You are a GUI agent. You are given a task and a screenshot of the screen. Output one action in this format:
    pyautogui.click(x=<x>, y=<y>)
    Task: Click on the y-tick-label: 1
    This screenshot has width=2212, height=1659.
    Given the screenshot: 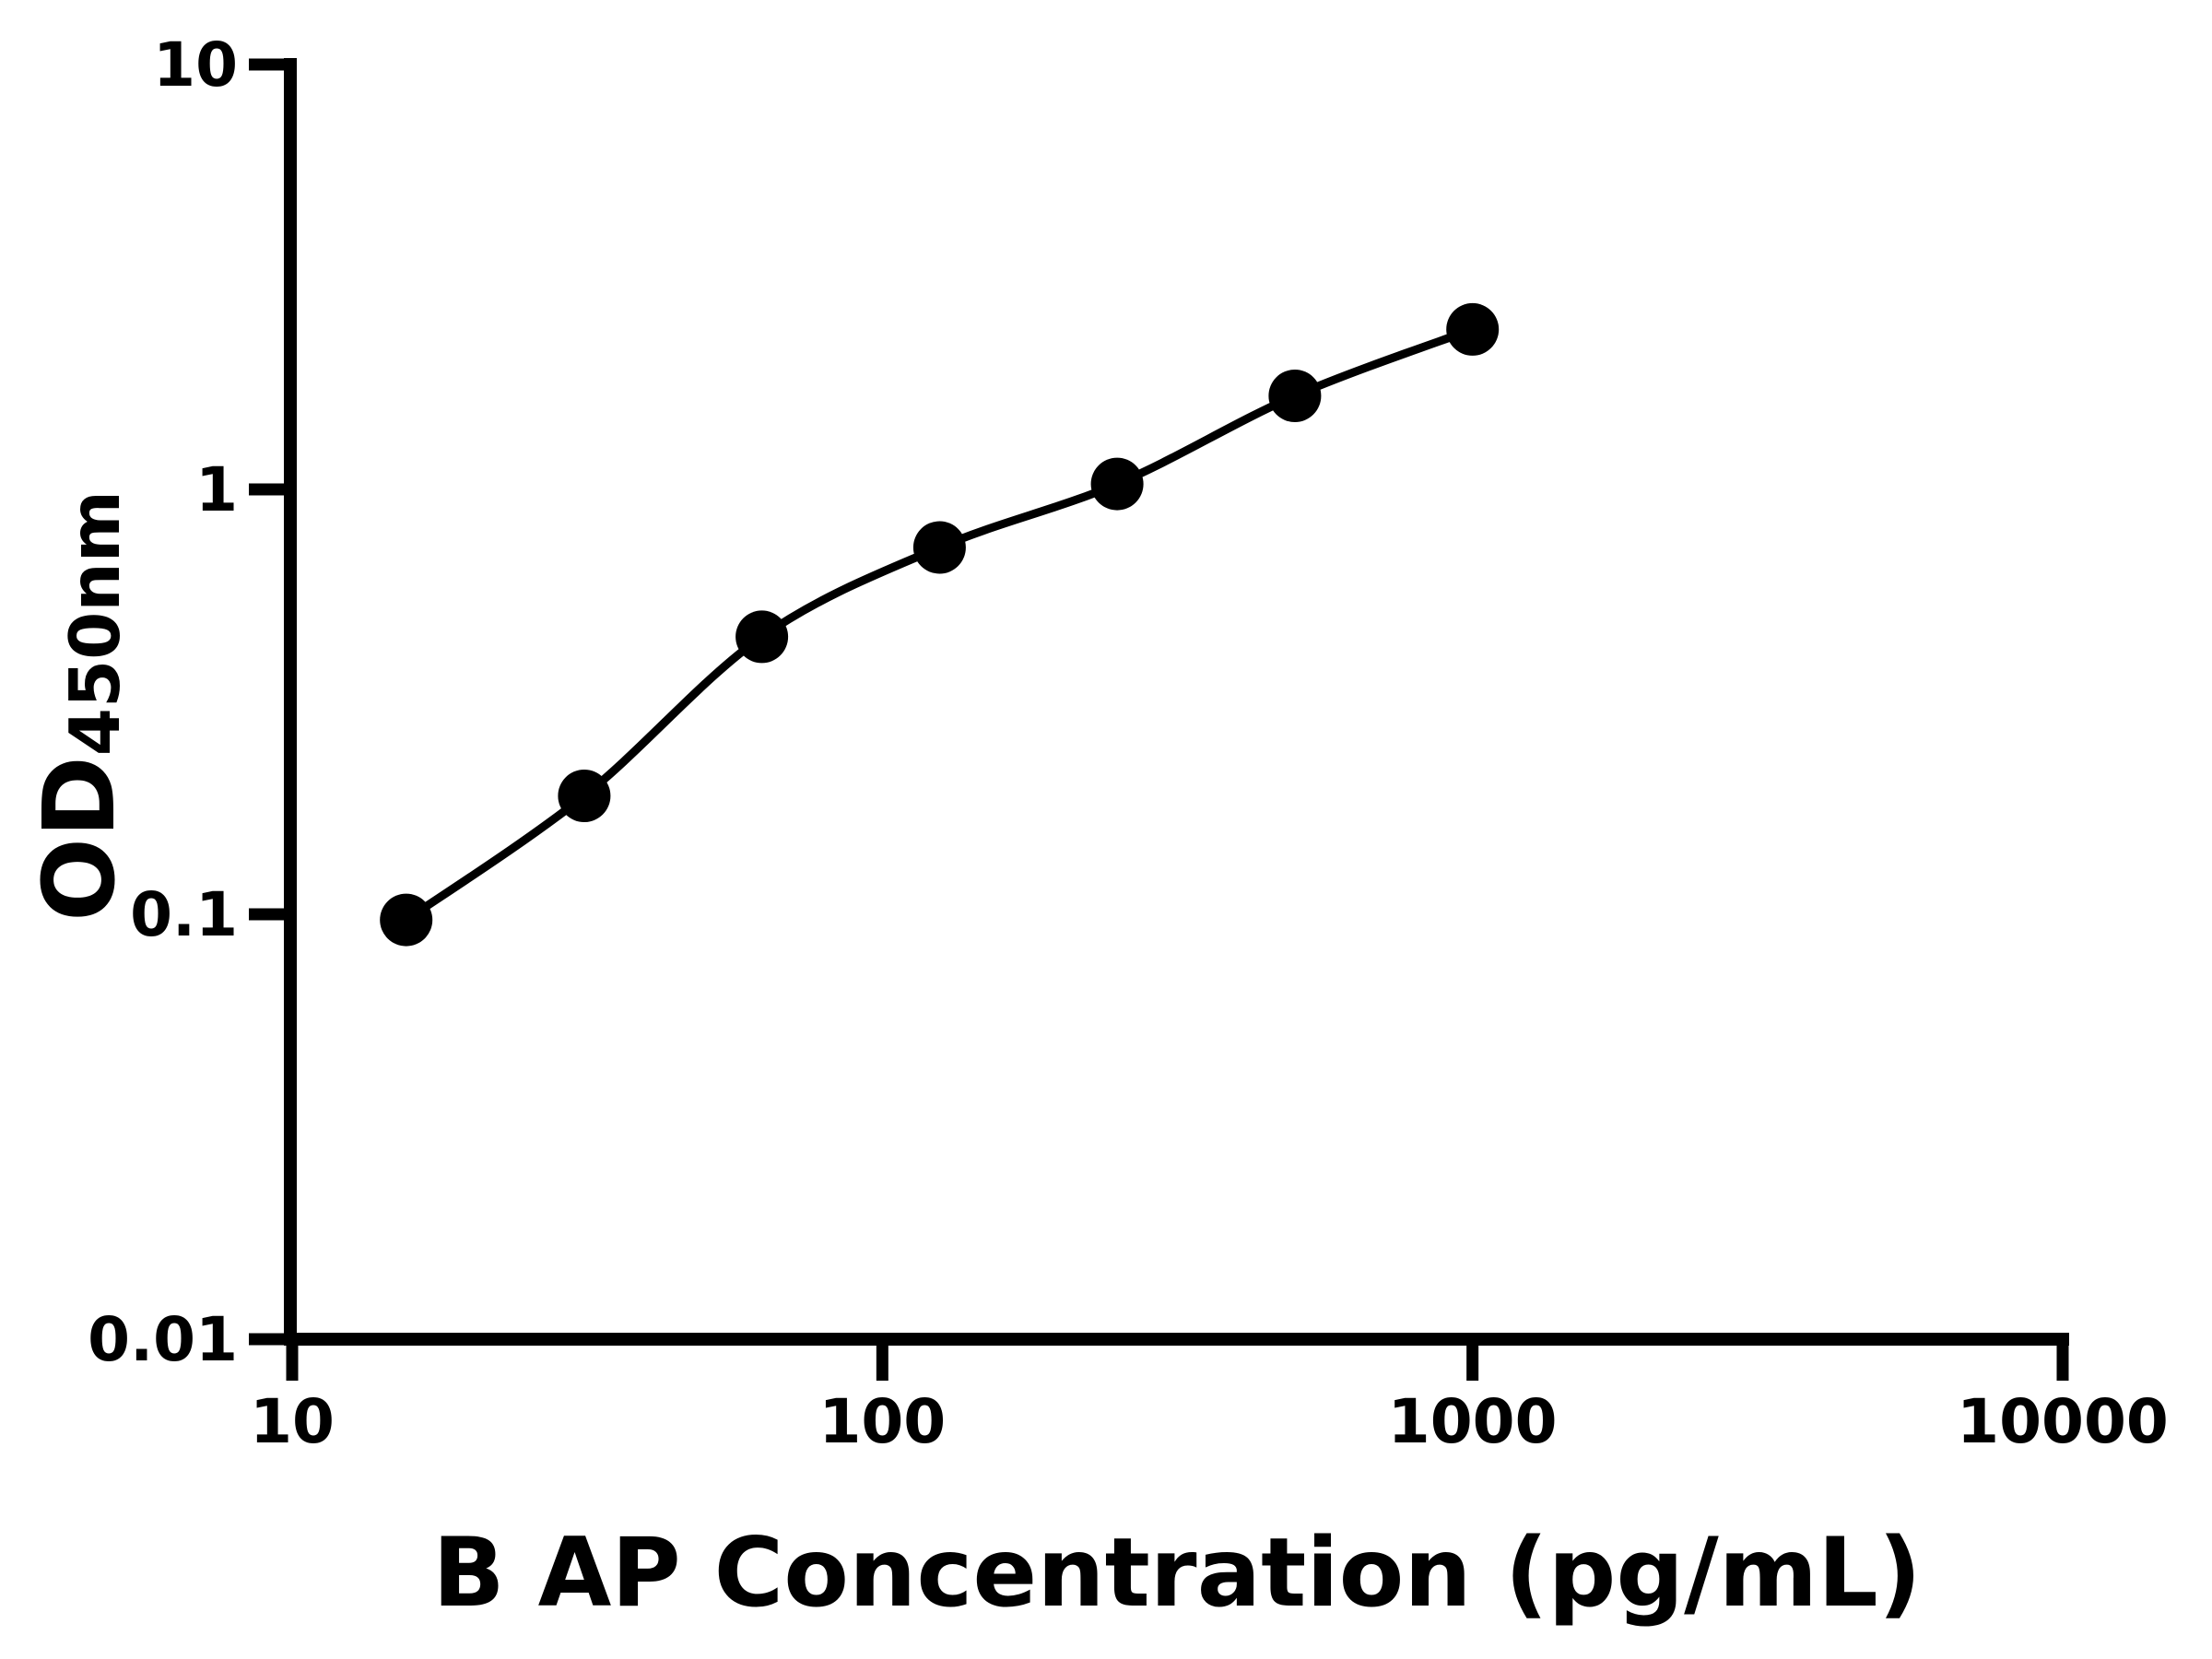 What is the action you would take?
    pyautogui.click(x=216, y=489)
    